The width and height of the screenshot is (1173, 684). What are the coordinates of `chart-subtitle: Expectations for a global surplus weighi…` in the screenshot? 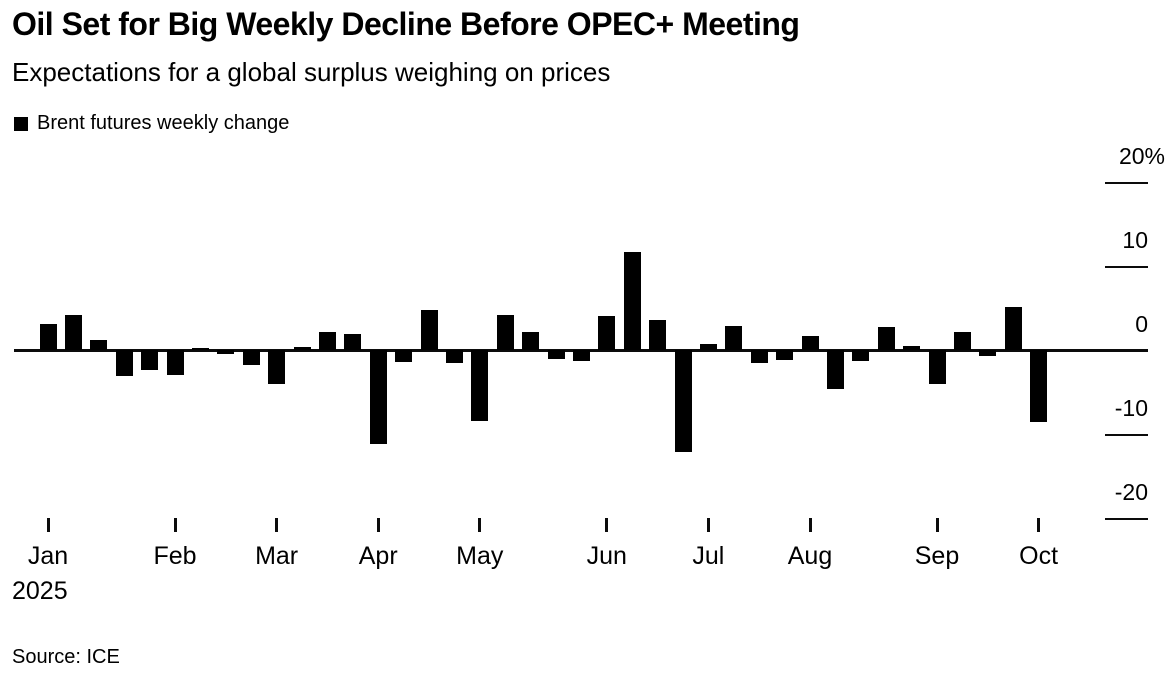 It's located at (311, 72).